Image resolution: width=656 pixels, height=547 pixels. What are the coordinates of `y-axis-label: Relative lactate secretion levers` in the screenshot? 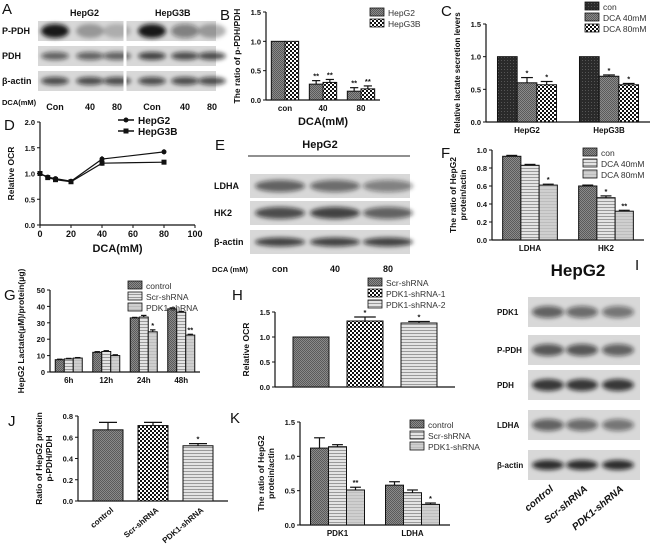 It's located at (457, 73).